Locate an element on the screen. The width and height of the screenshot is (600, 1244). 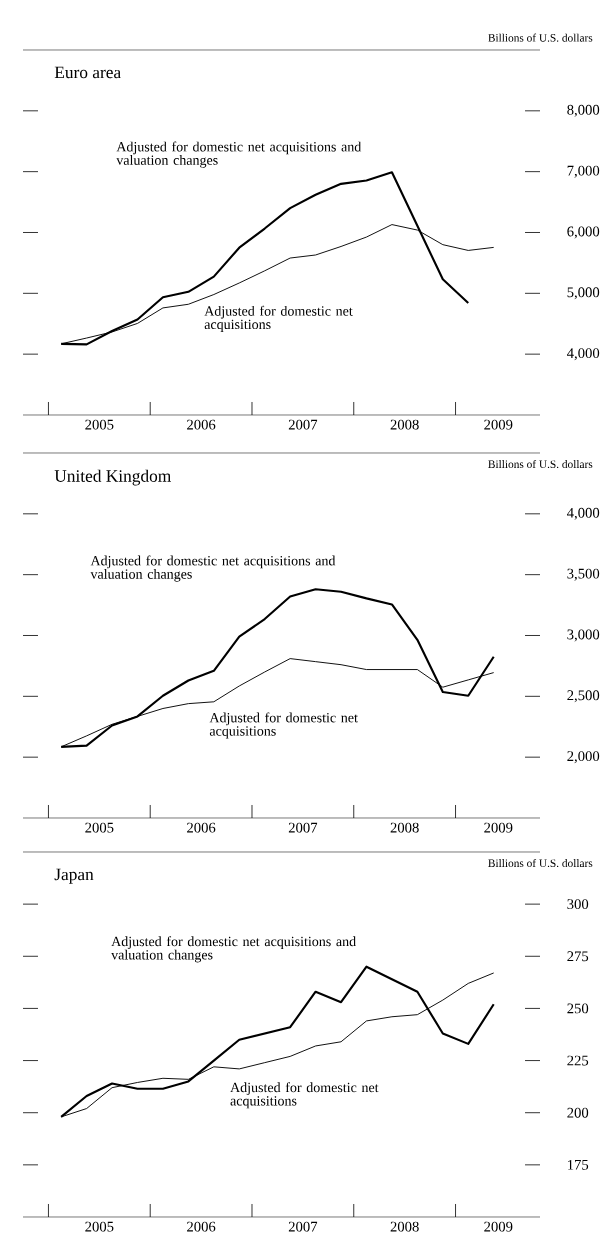
y-tick-label: 7,000 is located at coordinates (583, 171).